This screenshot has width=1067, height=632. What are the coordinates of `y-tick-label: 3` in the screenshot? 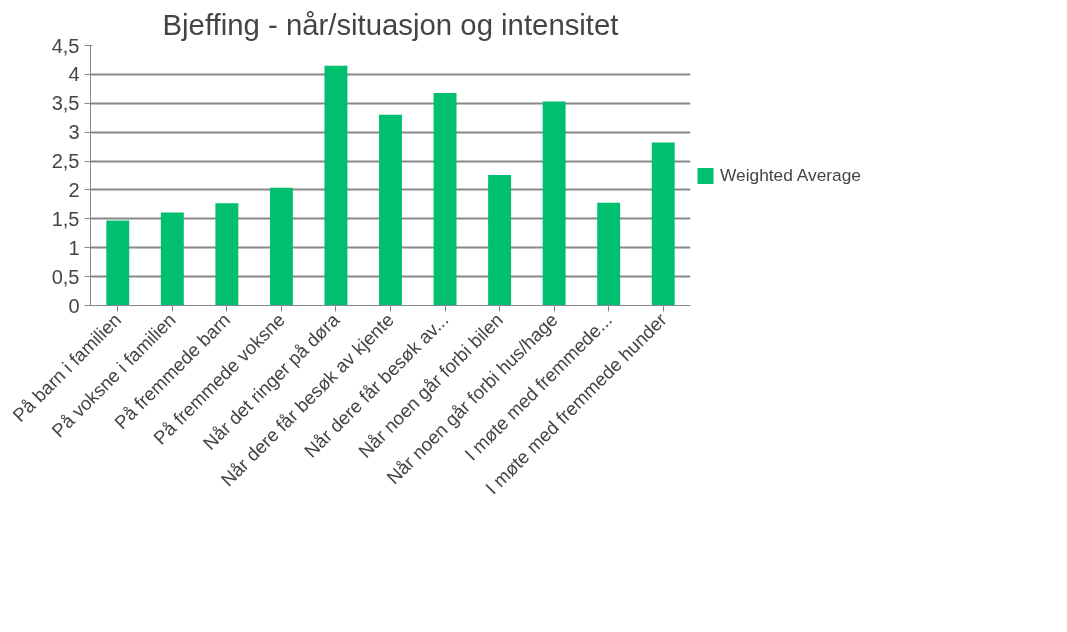 It's located at (74, 132).